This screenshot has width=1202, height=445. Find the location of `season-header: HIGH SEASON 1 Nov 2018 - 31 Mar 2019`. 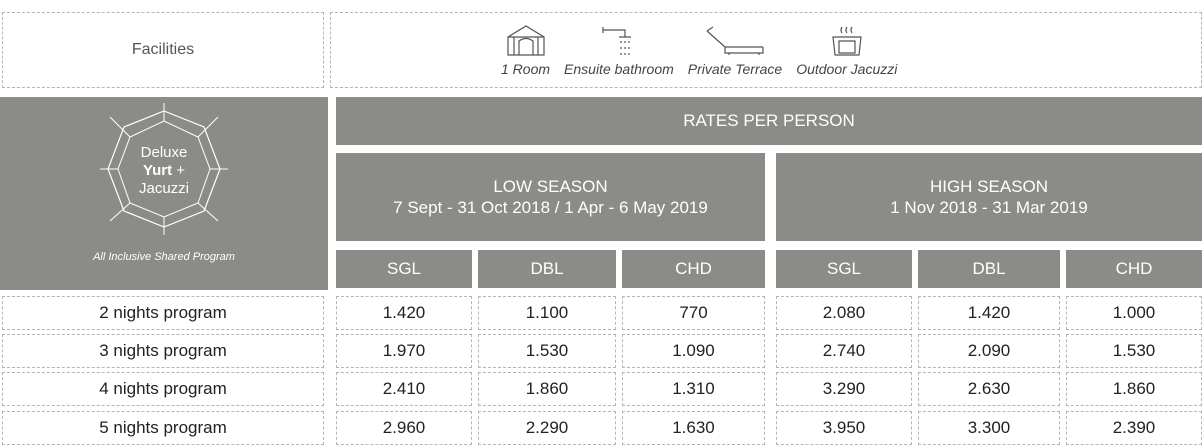

season-header: HIGH SEASON 1 Nov 2018 - 31 Mar 2019 is located at coordinates (989, 197).